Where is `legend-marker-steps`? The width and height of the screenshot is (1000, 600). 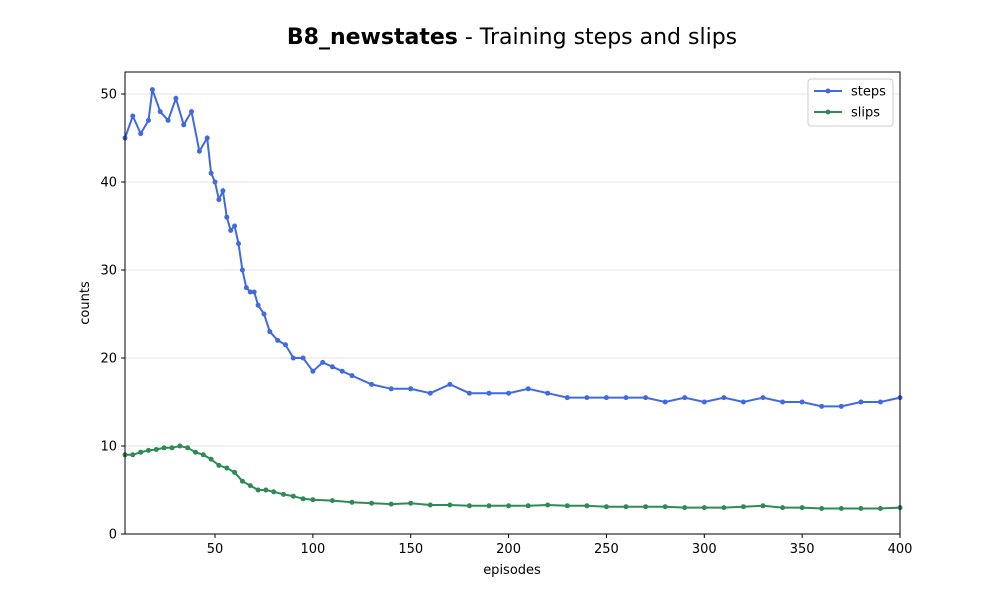 legend-marker-steps is located at coordinates (828, 91).